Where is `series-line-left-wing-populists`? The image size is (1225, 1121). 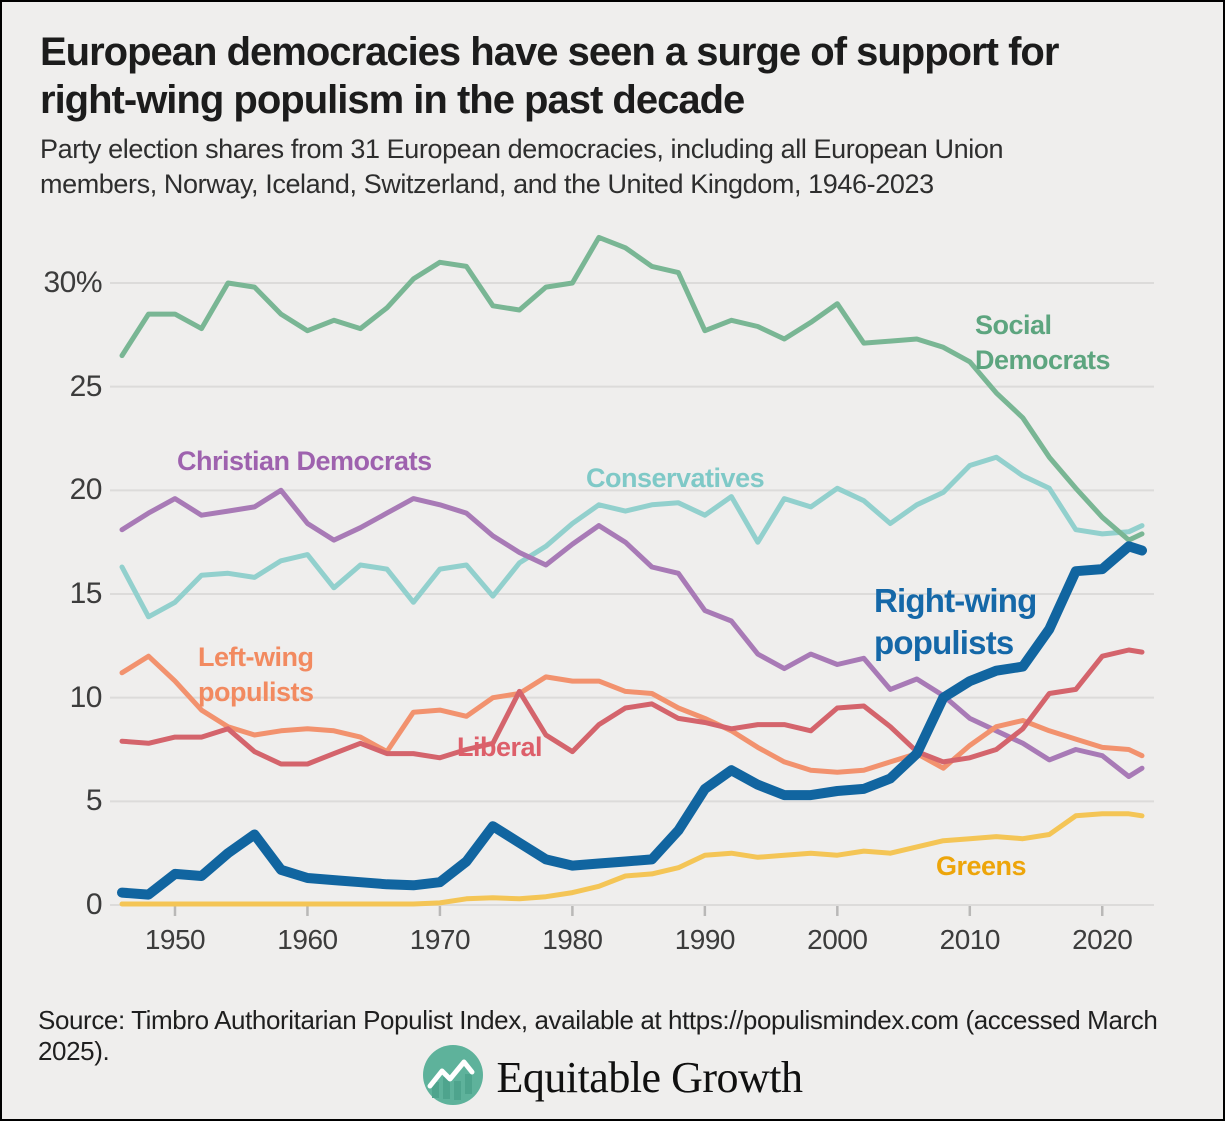 series-line-left-wing-populists is located at coordinates (632, 714).